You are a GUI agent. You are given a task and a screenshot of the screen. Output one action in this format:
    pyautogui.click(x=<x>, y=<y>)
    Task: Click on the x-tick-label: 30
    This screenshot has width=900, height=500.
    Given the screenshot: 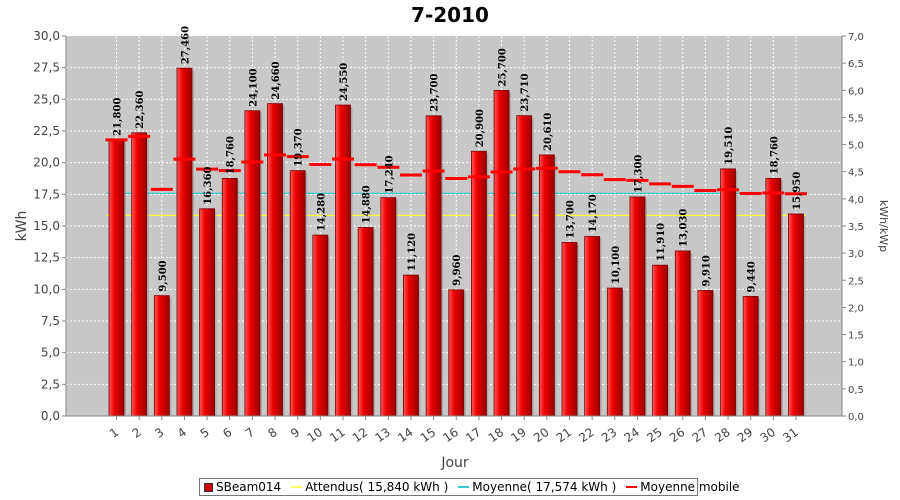 What is the action you would take?
    pyautogui.click(x=768, y=435)
    